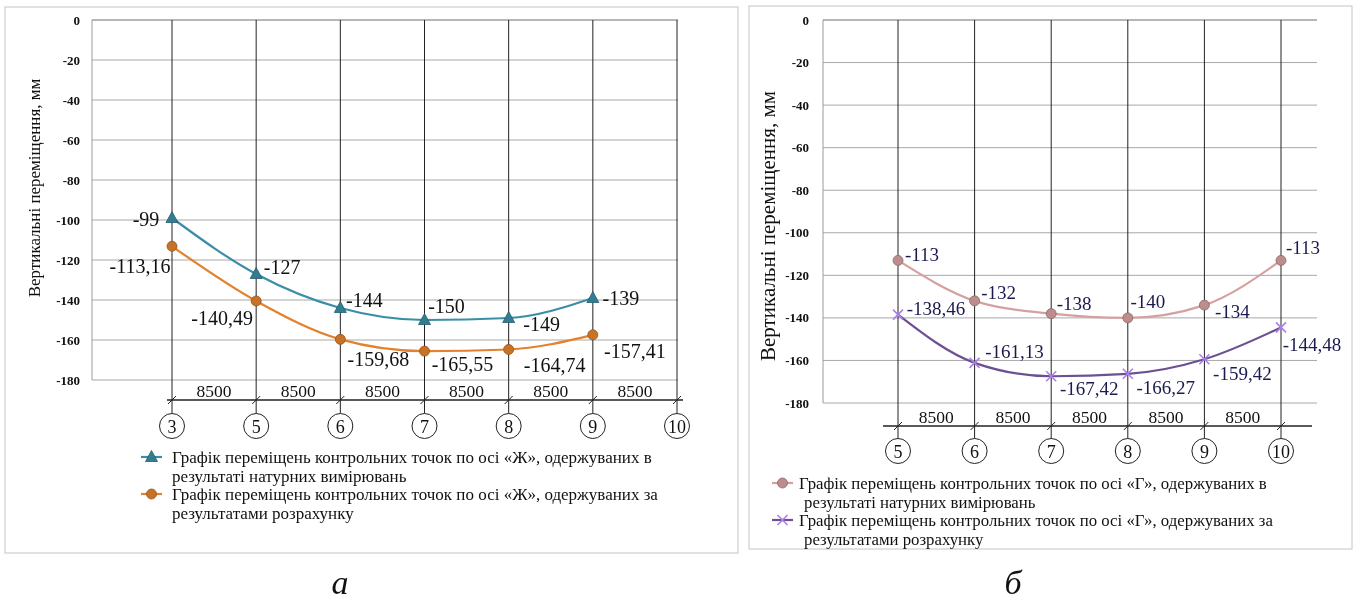  What do you see at coordinates (936, 309) in the screenshot?
I see `data-label: -138,46` at bounding box center [936, 309].